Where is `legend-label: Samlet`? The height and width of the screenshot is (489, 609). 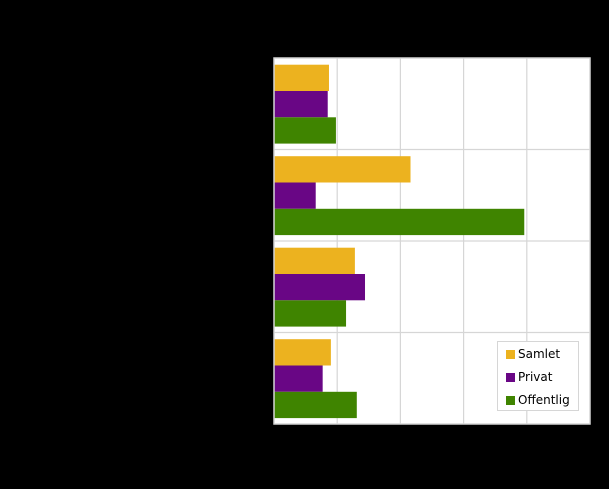
legend-label: Samlet is located at coordinates (539, 354).